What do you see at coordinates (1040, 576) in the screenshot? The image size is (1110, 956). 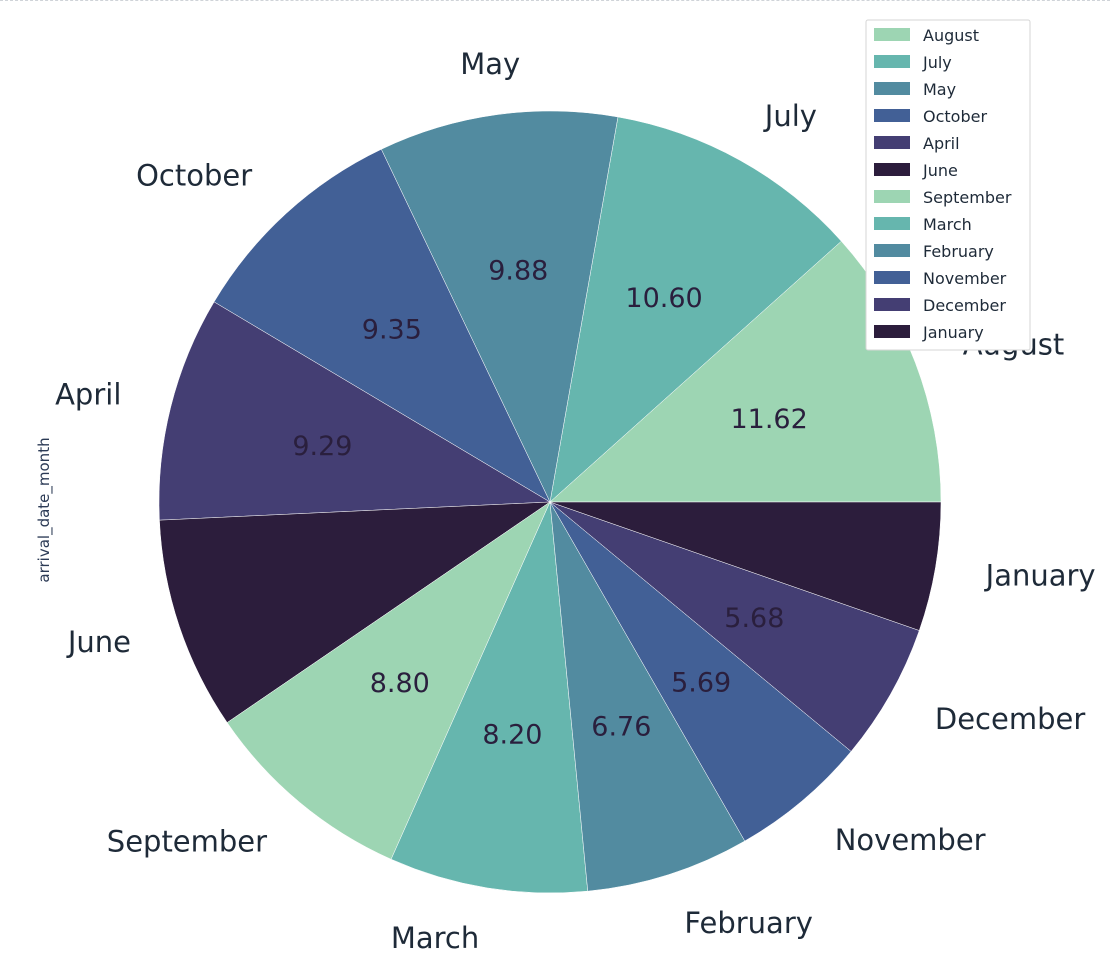 I see `slice-label-january: January` at bounding box center [1040, 576].